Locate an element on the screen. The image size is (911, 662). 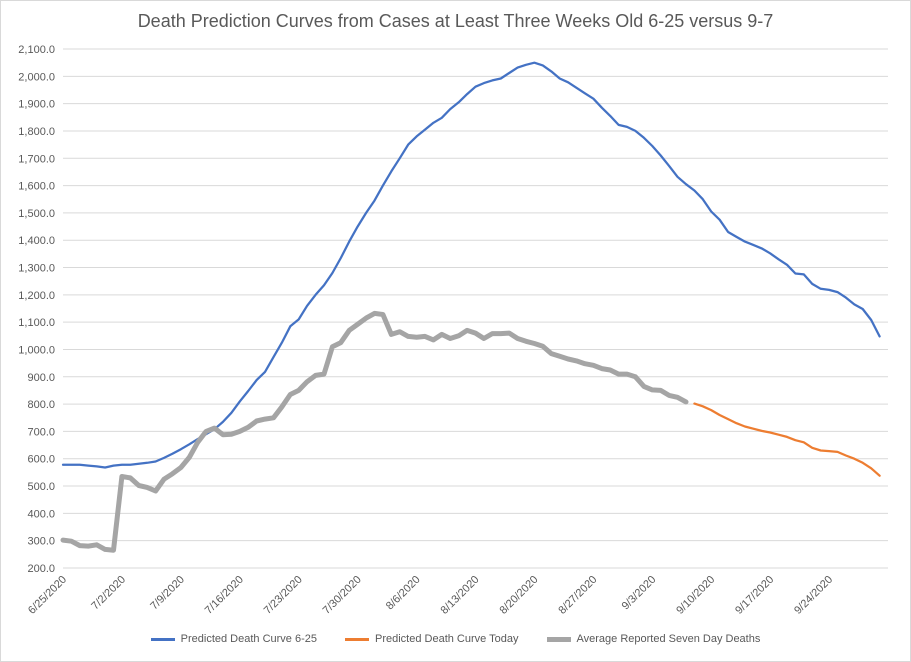
y-tick-label: 1,500.0 is located at coordinates (36, 214).